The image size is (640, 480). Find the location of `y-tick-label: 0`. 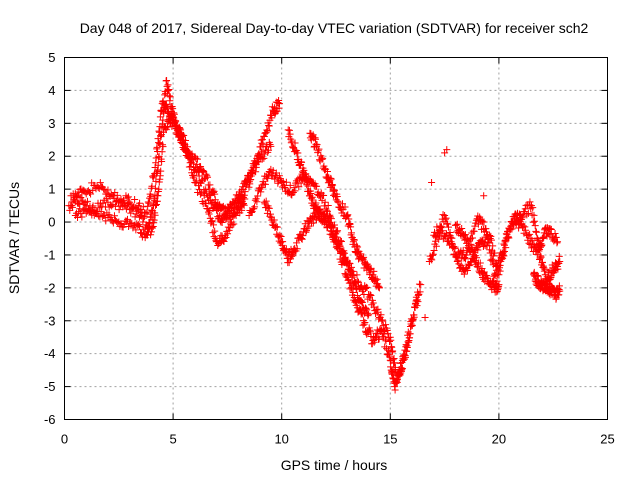

y-tick-label: 0 is located at coordinates (51, 222).